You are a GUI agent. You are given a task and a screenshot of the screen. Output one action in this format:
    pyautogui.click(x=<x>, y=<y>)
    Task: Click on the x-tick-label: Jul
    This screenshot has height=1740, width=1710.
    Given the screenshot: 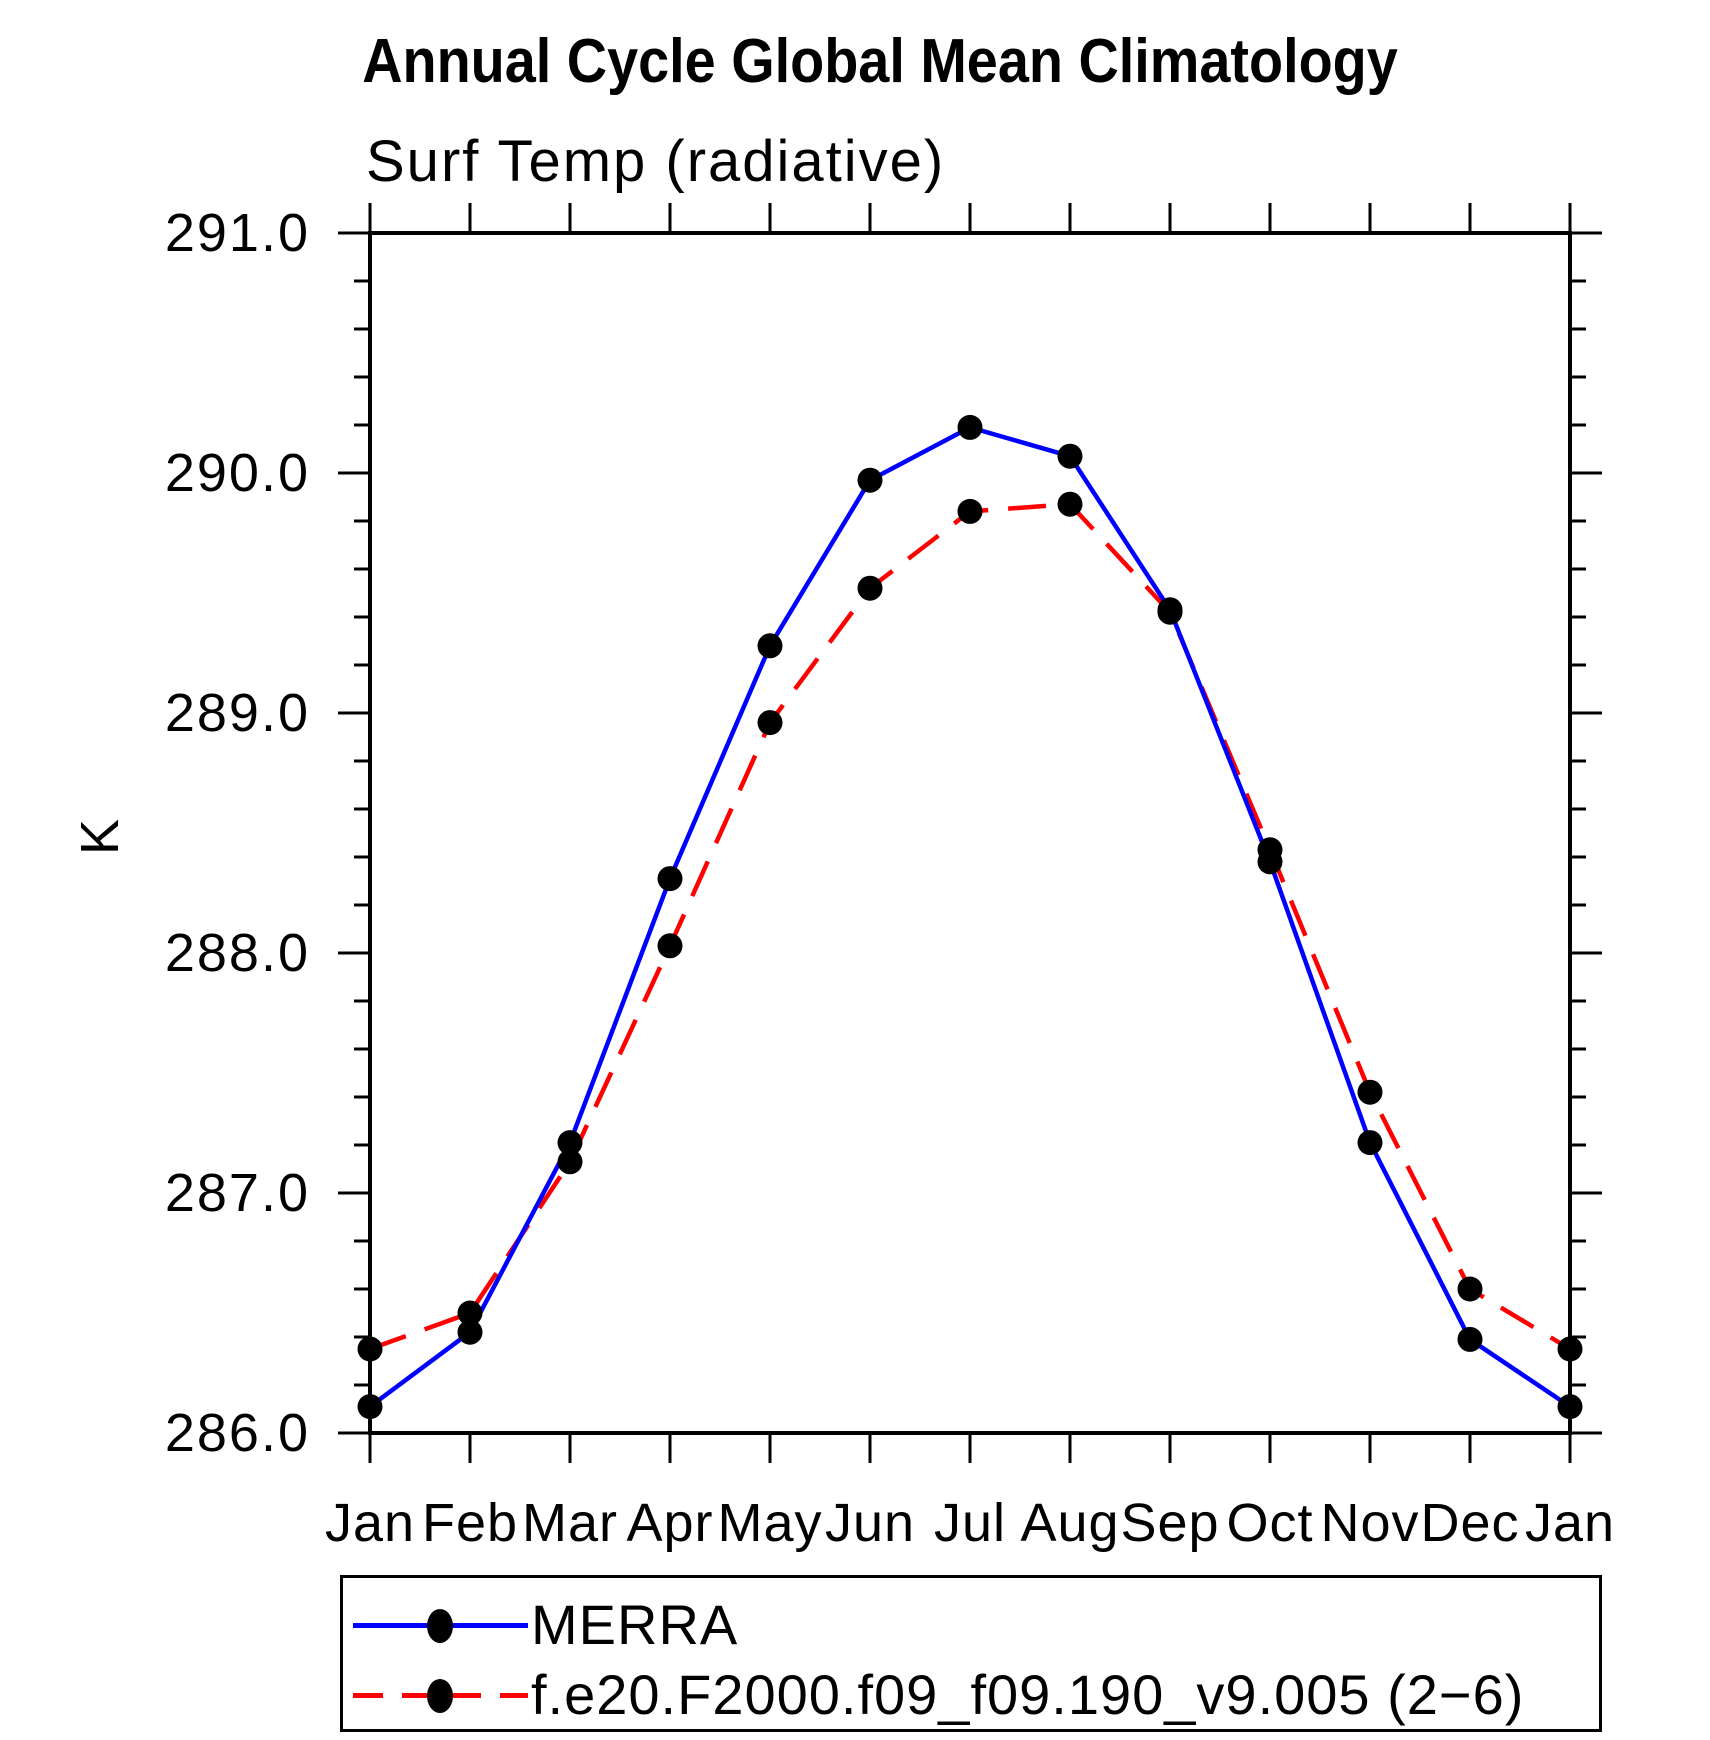 What is the action you would take?
    pyautogui.click(x=970, y=1523)
    